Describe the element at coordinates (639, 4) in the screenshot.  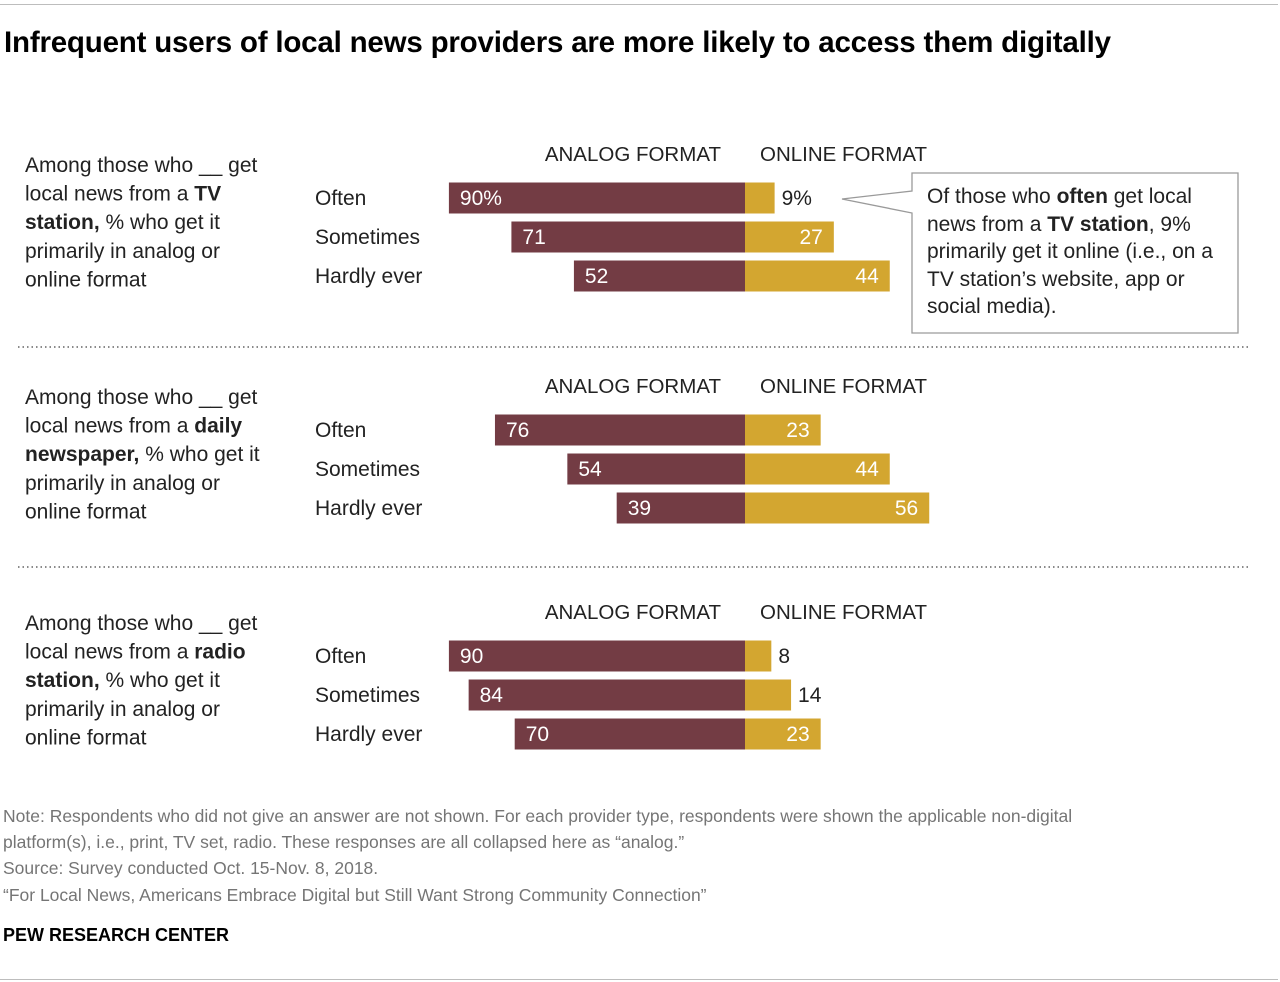
I see `top-rule` at that location.